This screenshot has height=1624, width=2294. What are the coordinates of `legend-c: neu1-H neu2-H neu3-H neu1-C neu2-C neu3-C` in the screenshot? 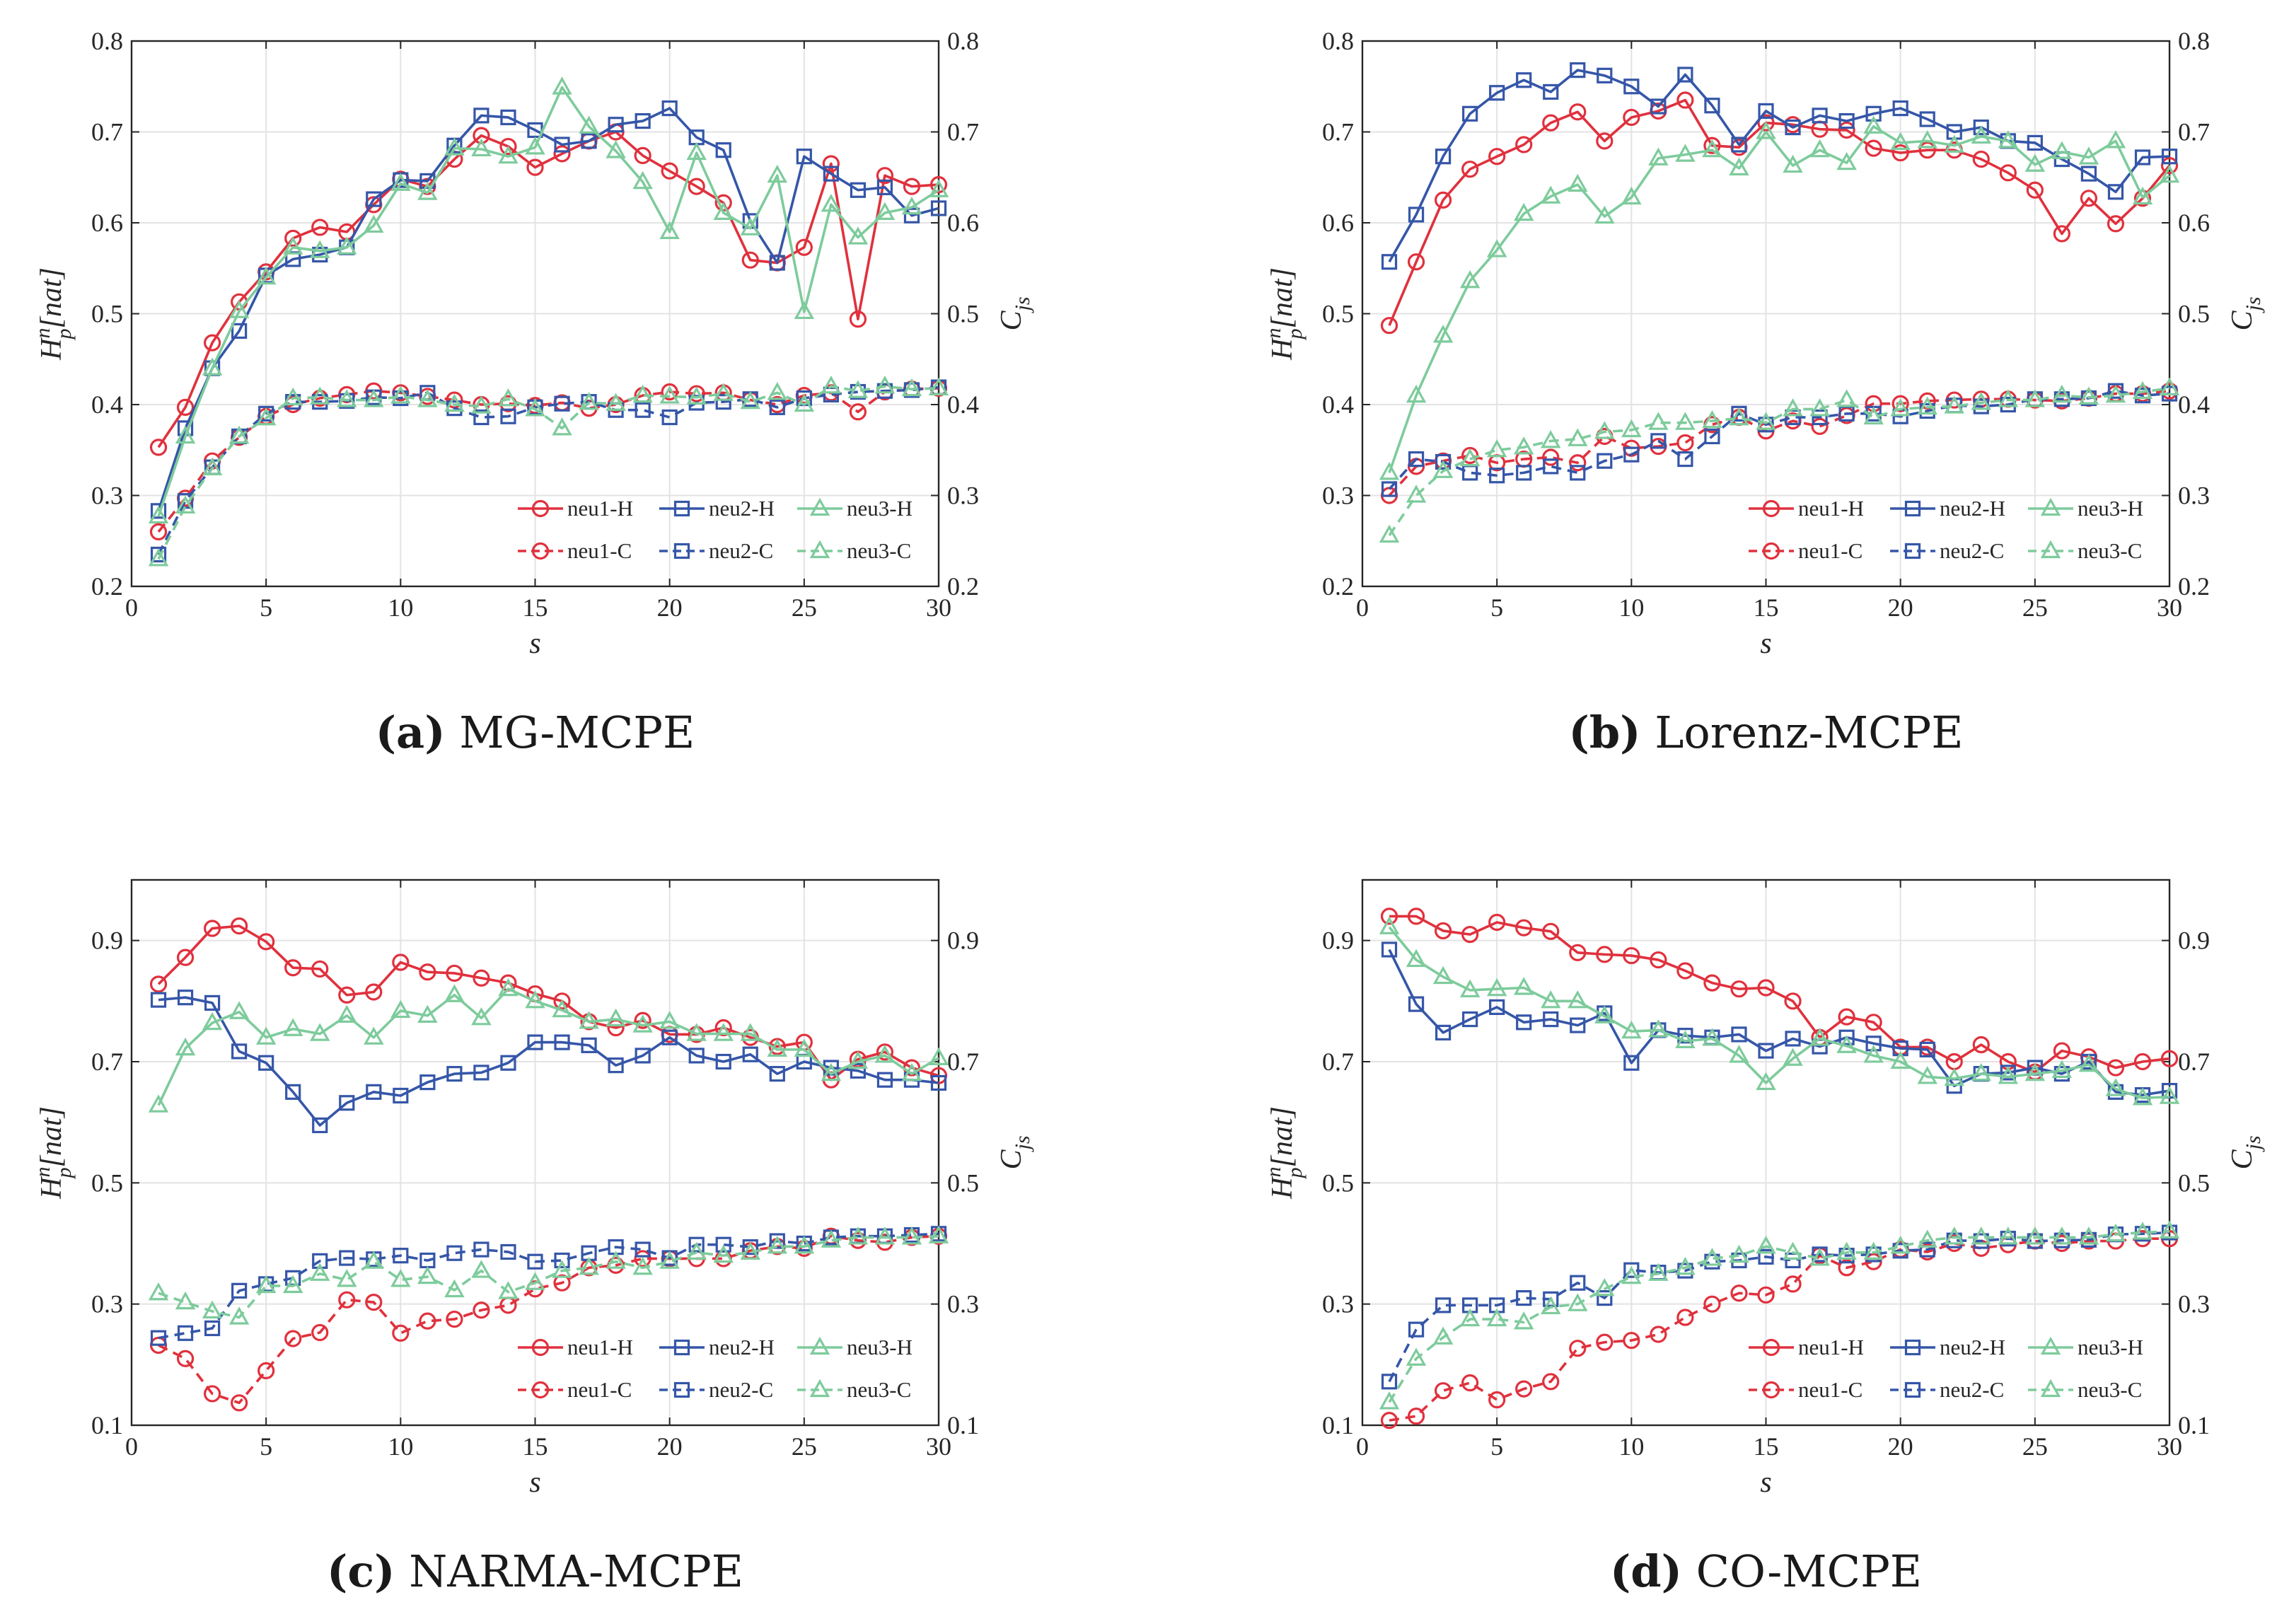 It's located at (715, 1368).